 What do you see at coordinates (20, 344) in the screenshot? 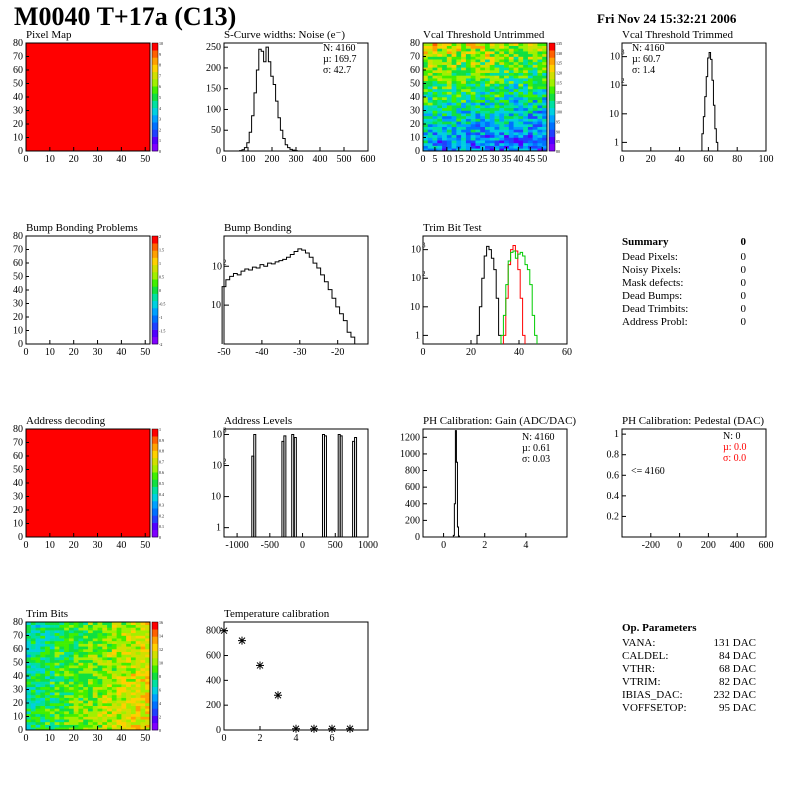
I see `y-tick-label: 0` at bounding box center [20, 344].